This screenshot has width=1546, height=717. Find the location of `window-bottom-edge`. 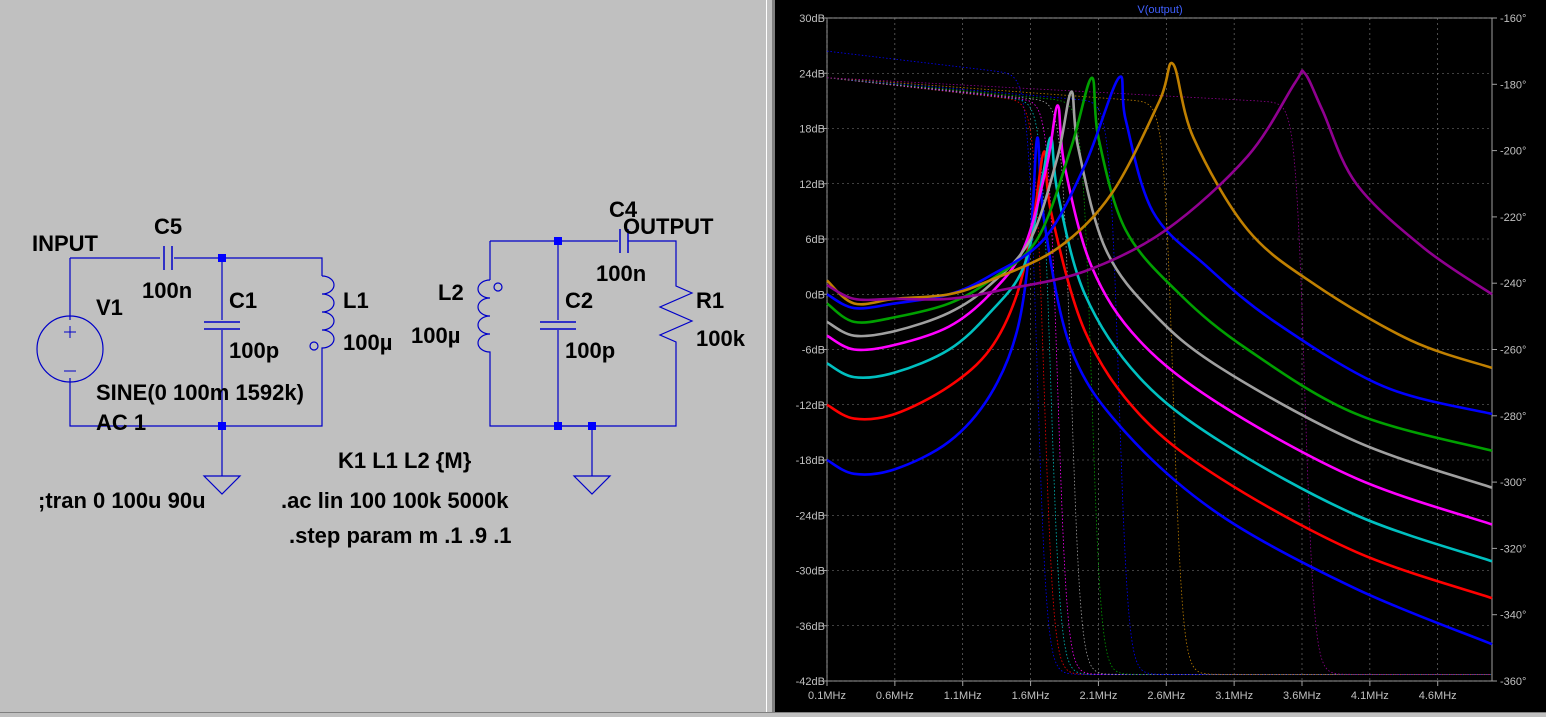

window-bottom-edge is located at coordinates (773, 713).